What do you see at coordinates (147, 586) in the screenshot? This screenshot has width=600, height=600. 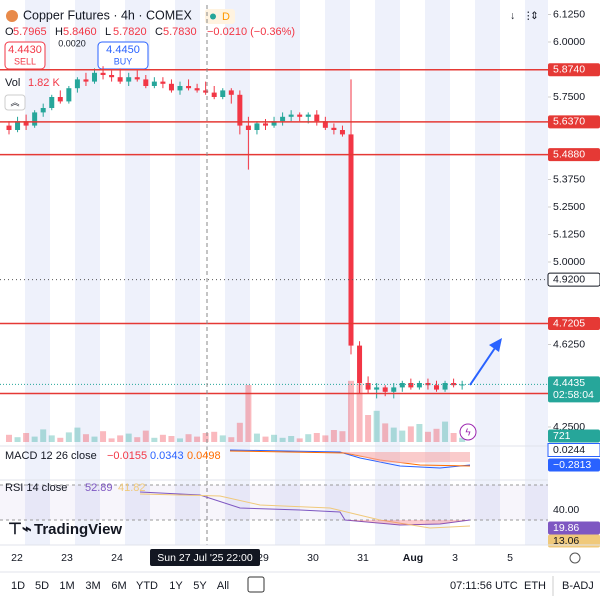 I see `range-button: YTD` at bounding box center [147, 586].